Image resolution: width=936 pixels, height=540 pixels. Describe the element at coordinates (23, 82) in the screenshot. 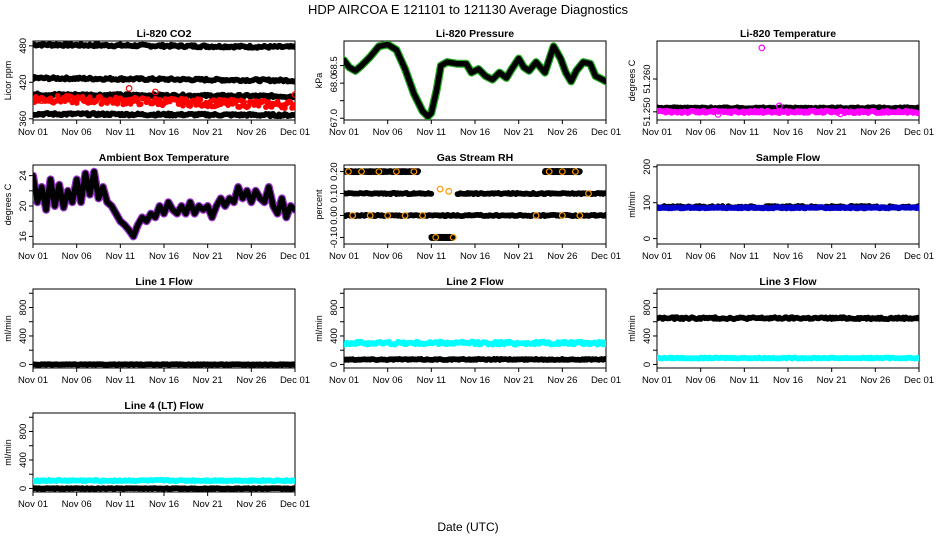

I see `y-tick-label: 420` at that location.